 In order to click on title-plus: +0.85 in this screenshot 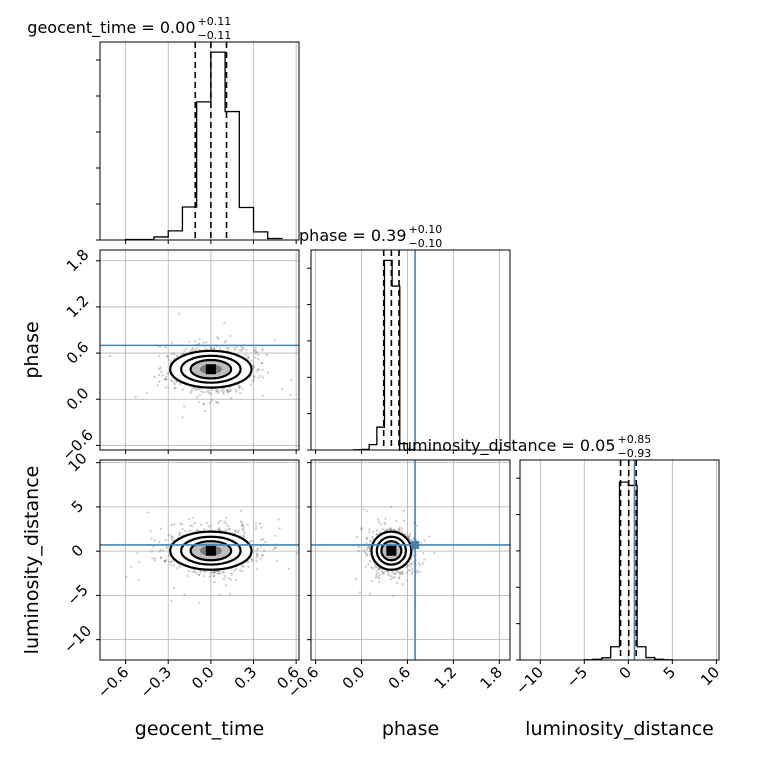, I will do `click(635, 439)`.